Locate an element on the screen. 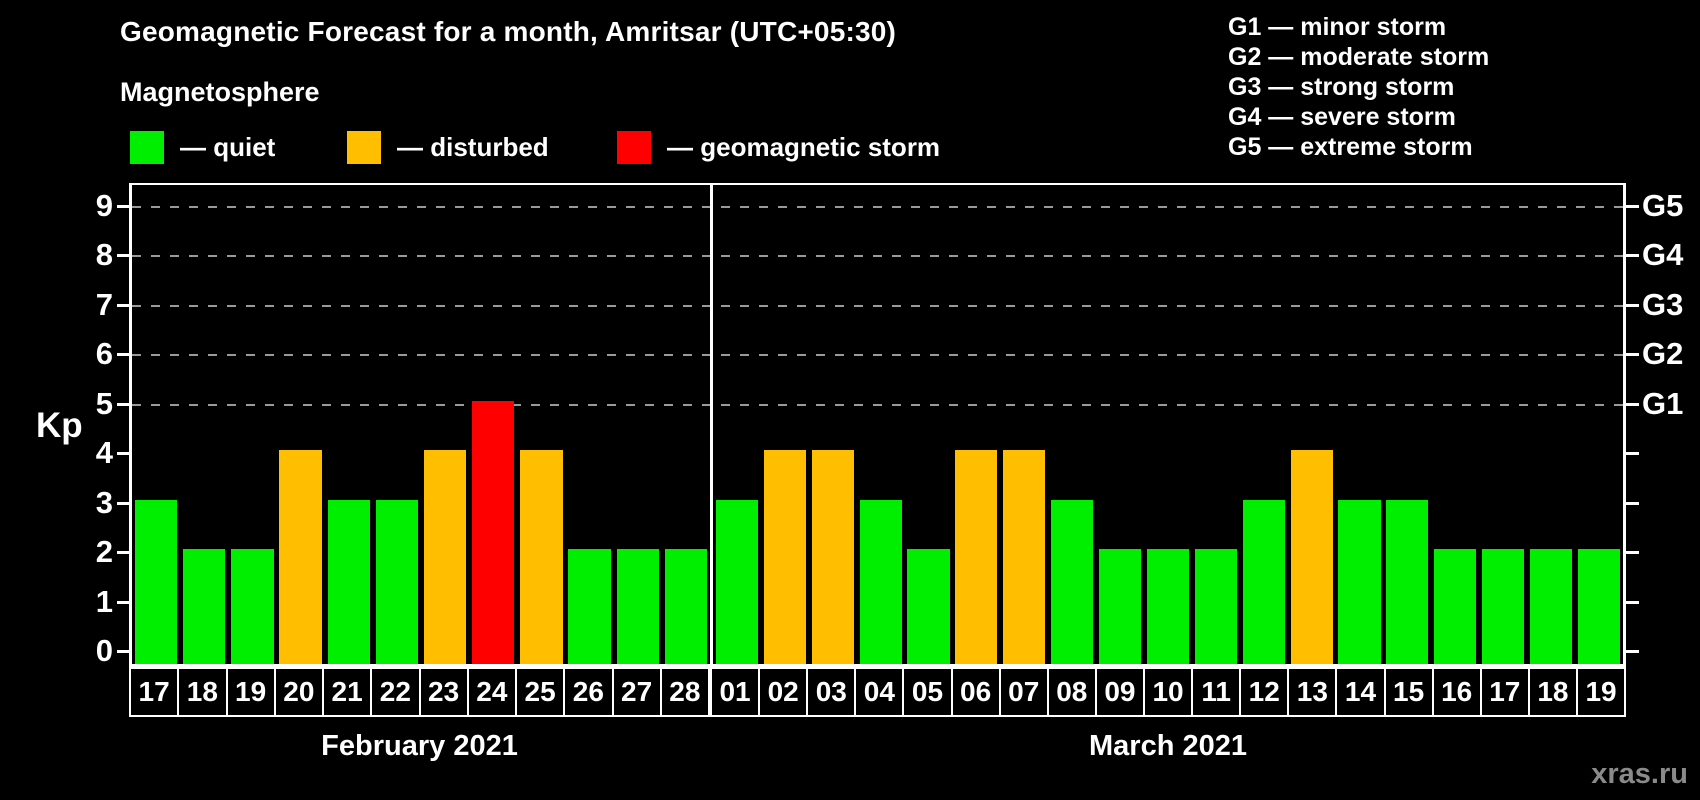 This screenshot has width=1700, height=800. chart-subtitle: Magnetosphere is located at coordinates (220, 92).